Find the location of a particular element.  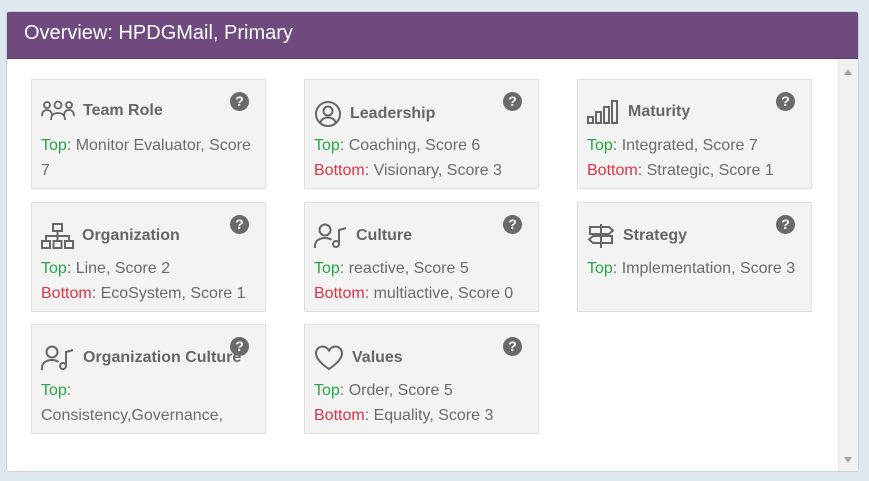

bottom-value: : multiactive, Score 0 is located at coordinates (439, 293).